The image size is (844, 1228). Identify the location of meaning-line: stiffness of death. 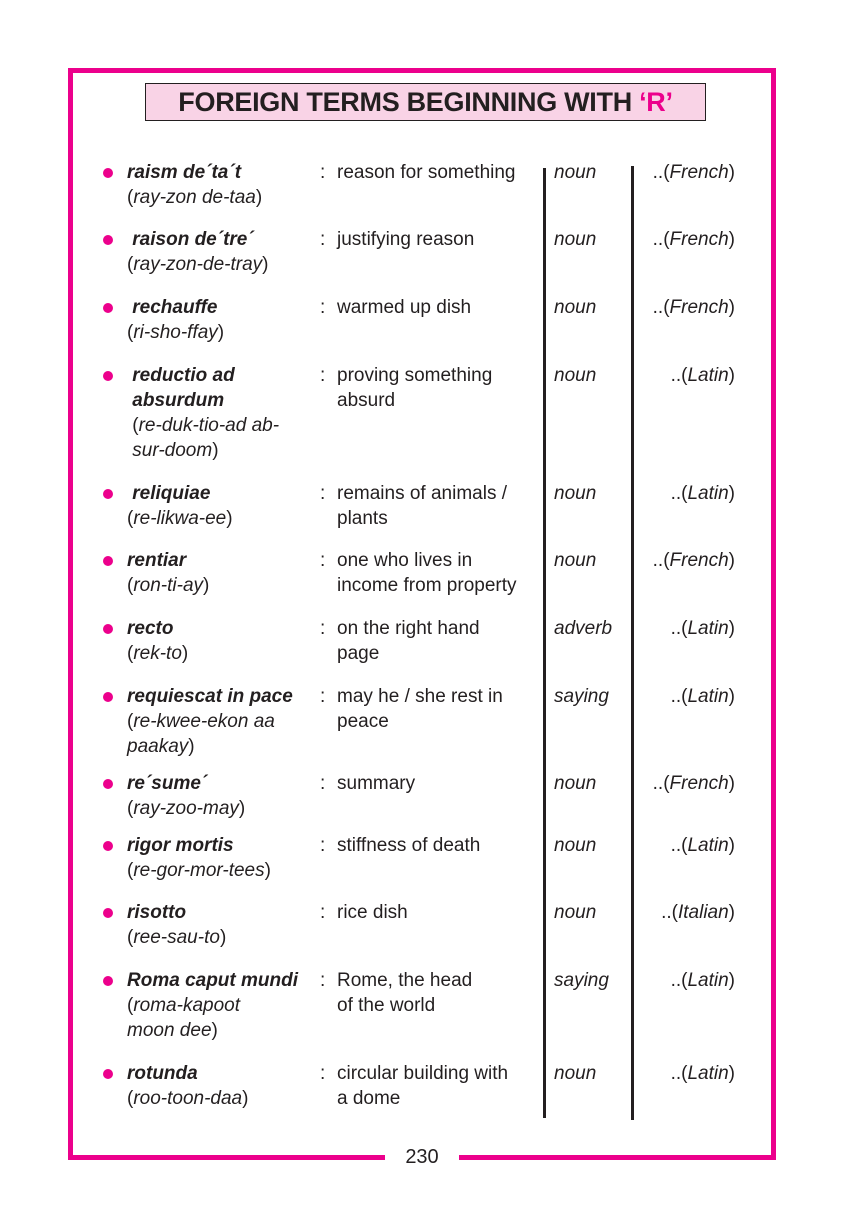
(409, 845).